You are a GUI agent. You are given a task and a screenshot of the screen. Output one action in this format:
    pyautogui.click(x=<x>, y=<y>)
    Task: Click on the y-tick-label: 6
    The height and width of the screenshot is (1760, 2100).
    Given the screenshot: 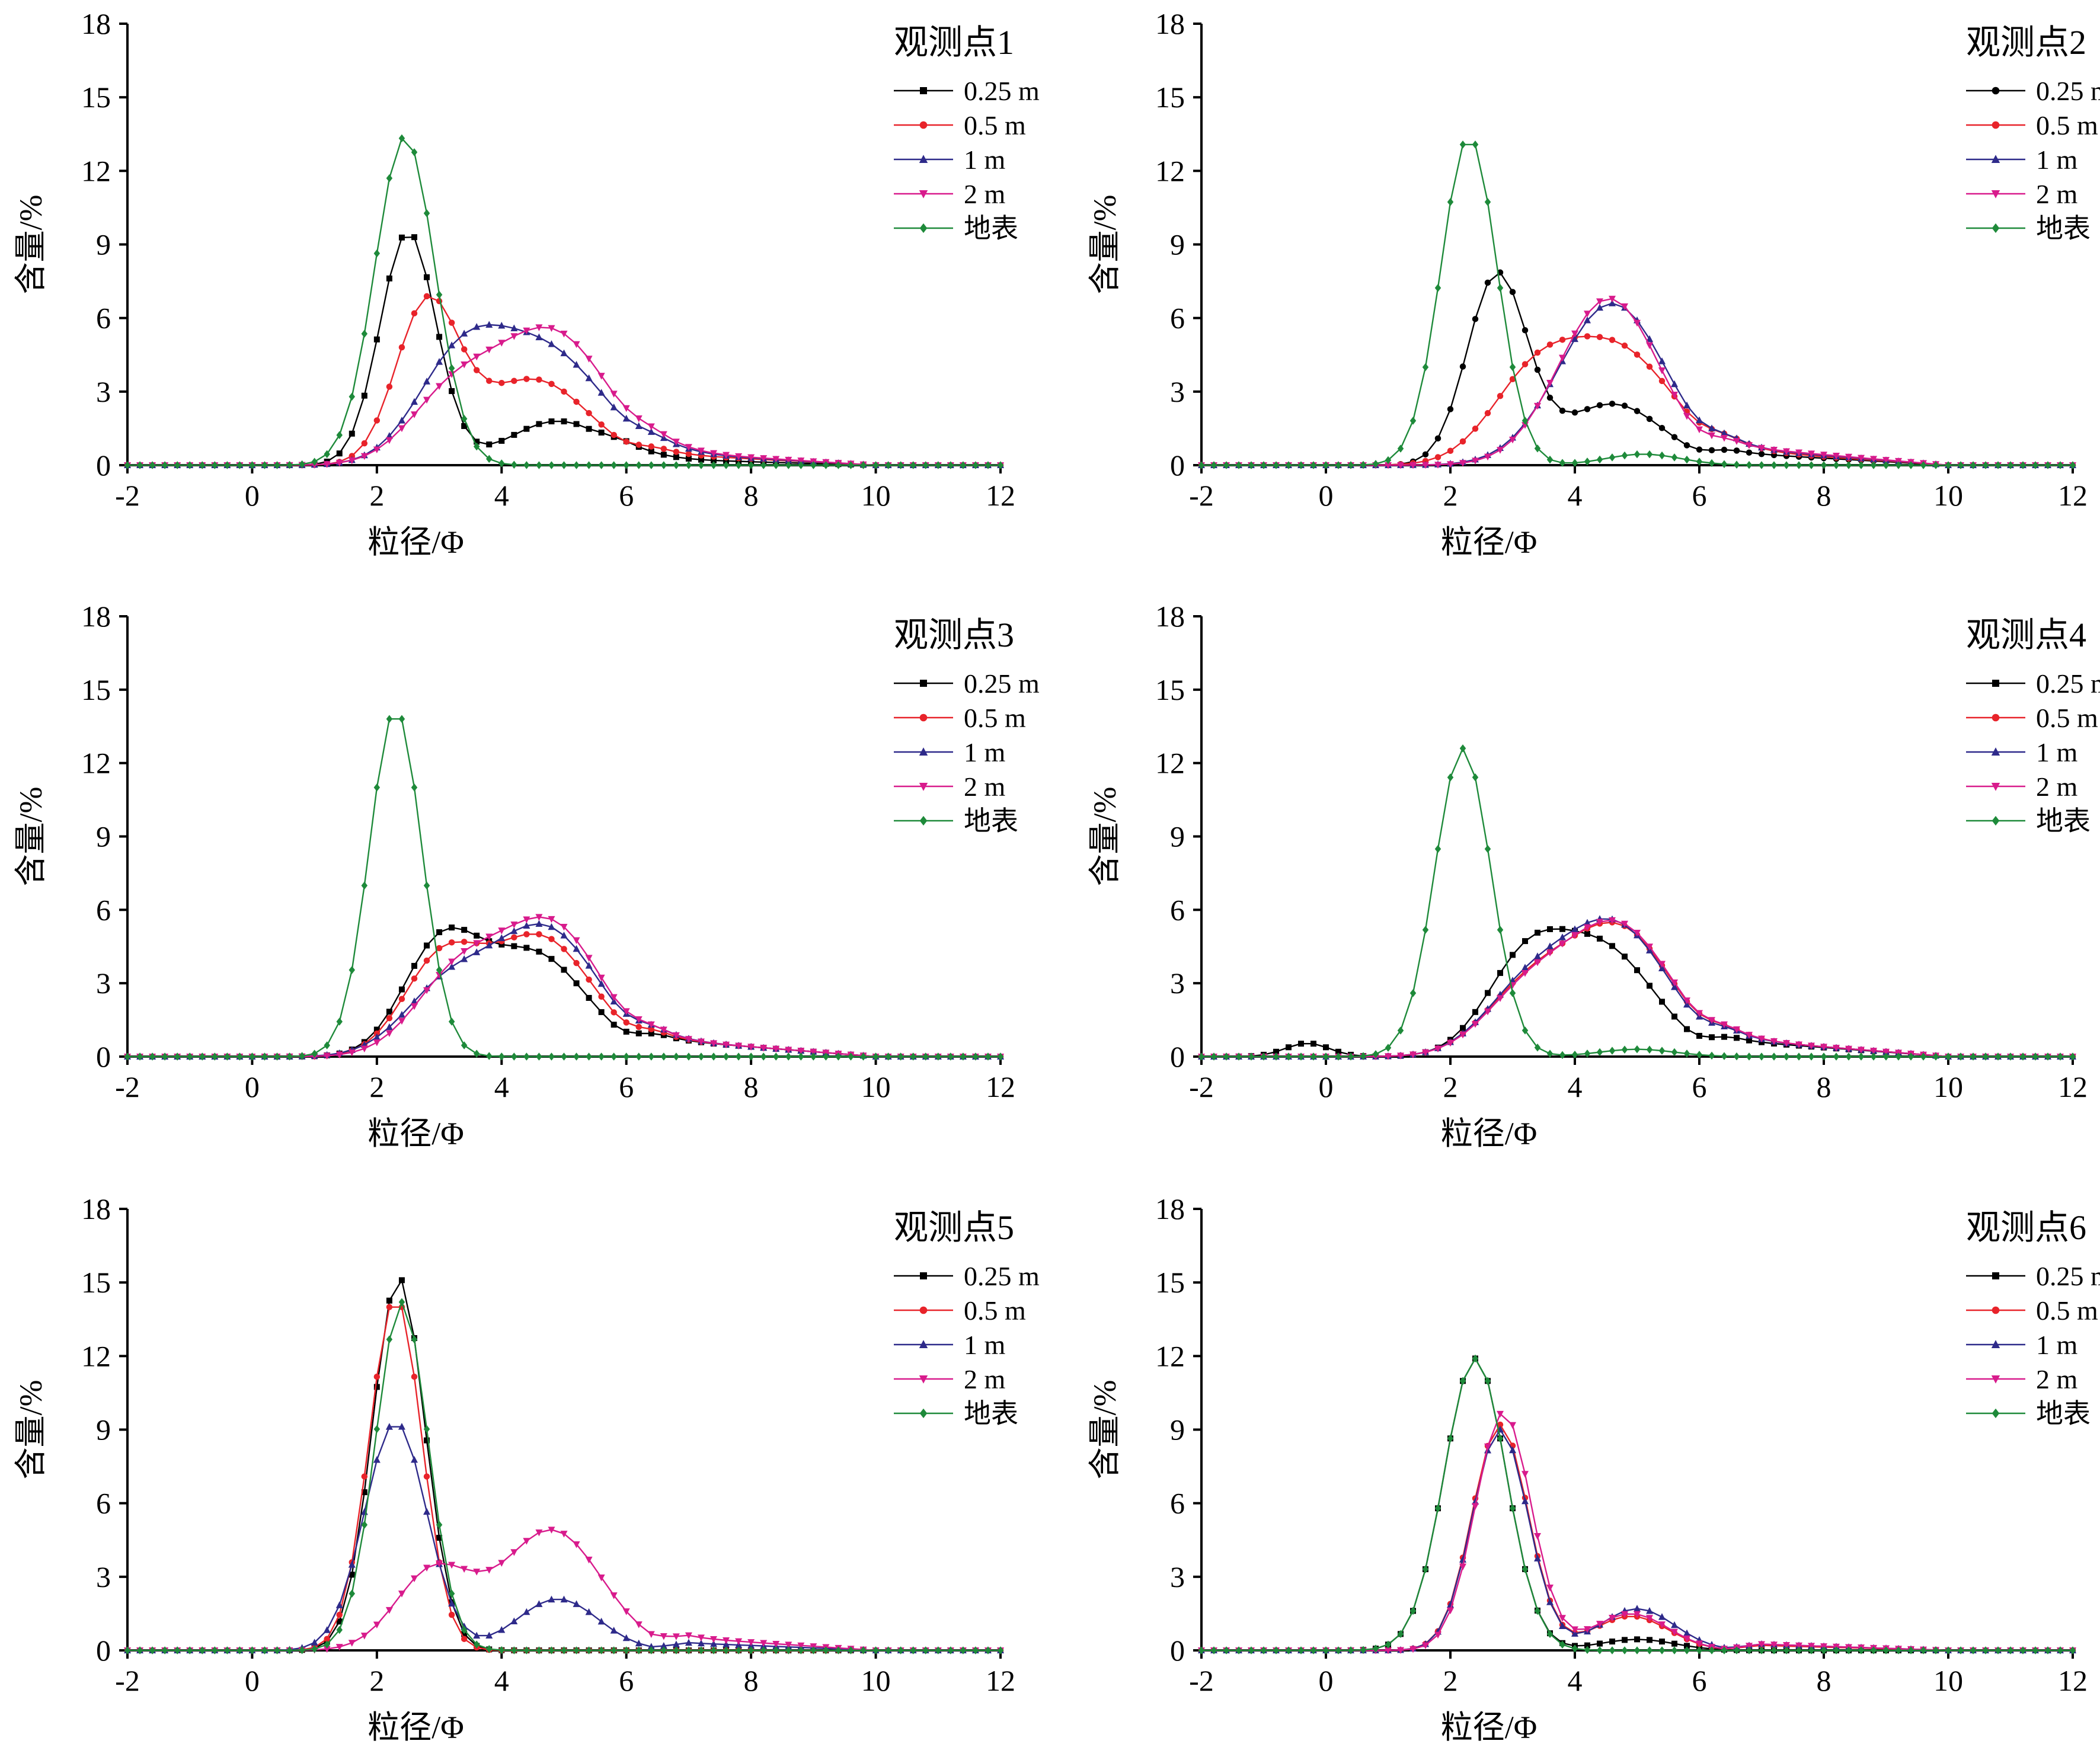 What is the action you would take?
    pyautogui.click(x=103, y=909)
    